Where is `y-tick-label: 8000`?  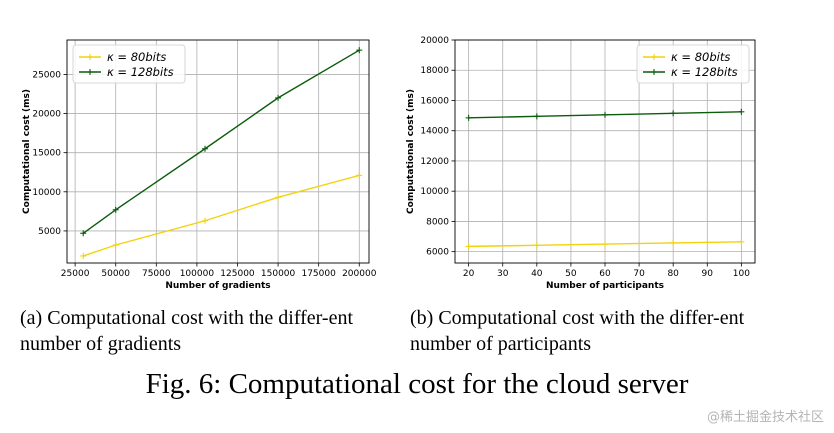
y-tick-label: 8000 is located at coordinates (437, 222).